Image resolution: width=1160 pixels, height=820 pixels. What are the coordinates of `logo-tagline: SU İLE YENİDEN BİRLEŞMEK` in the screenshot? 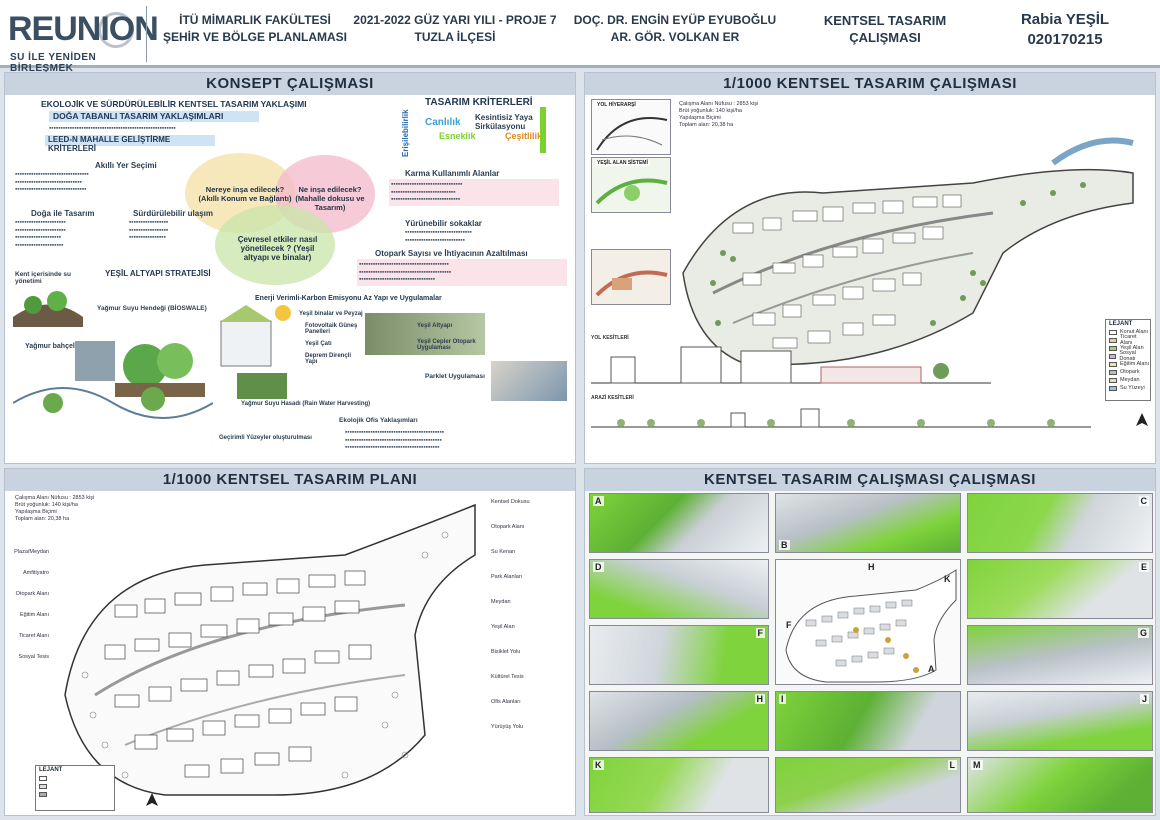 It's located at (53, 63).